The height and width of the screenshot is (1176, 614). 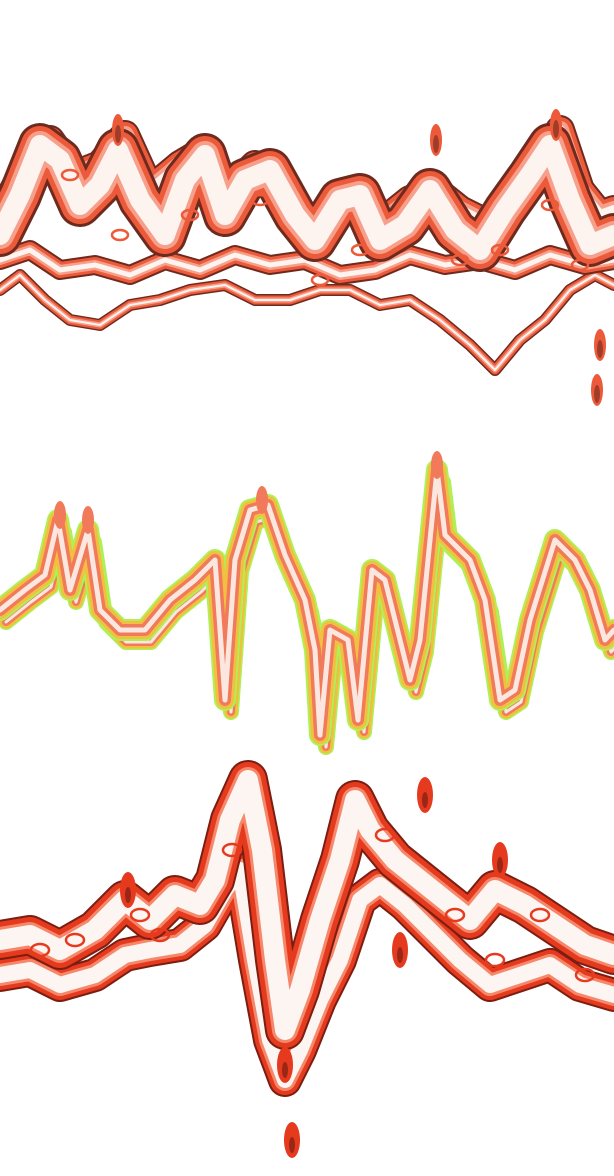 I want to click on top-lower-loop-core-stroke, so click(x=307, y=322).